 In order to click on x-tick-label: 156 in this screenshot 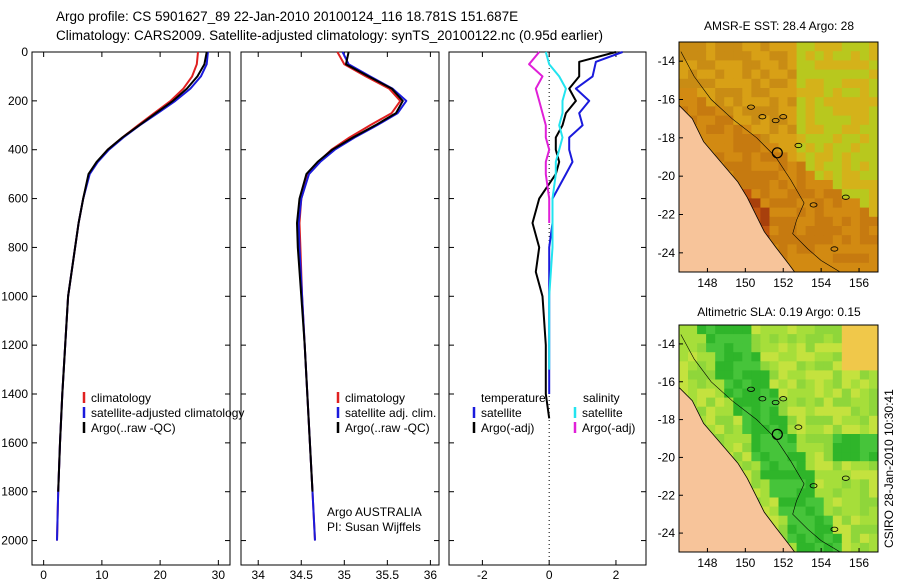, I will do `click(859, 283)`.